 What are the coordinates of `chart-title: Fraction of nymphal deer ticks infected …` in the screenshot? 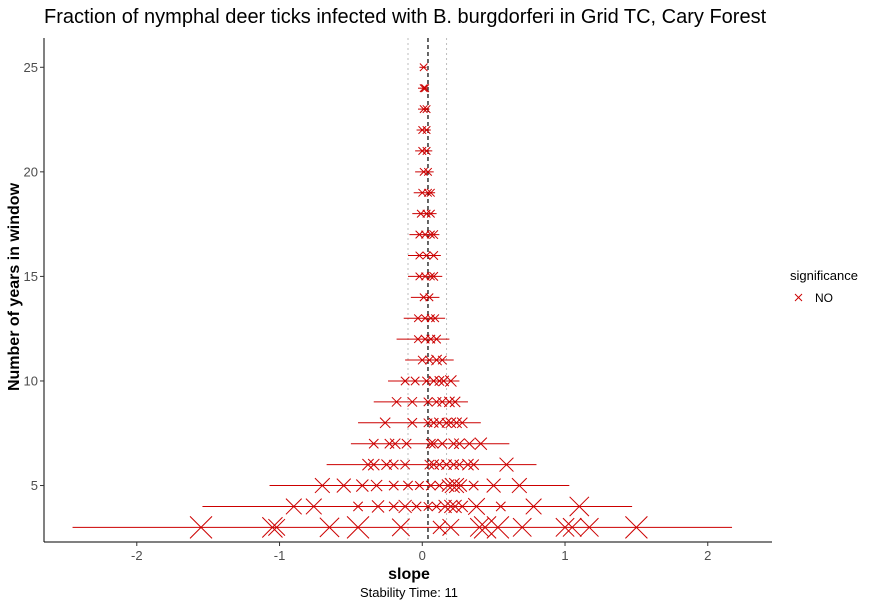 It's located at (405, 17).